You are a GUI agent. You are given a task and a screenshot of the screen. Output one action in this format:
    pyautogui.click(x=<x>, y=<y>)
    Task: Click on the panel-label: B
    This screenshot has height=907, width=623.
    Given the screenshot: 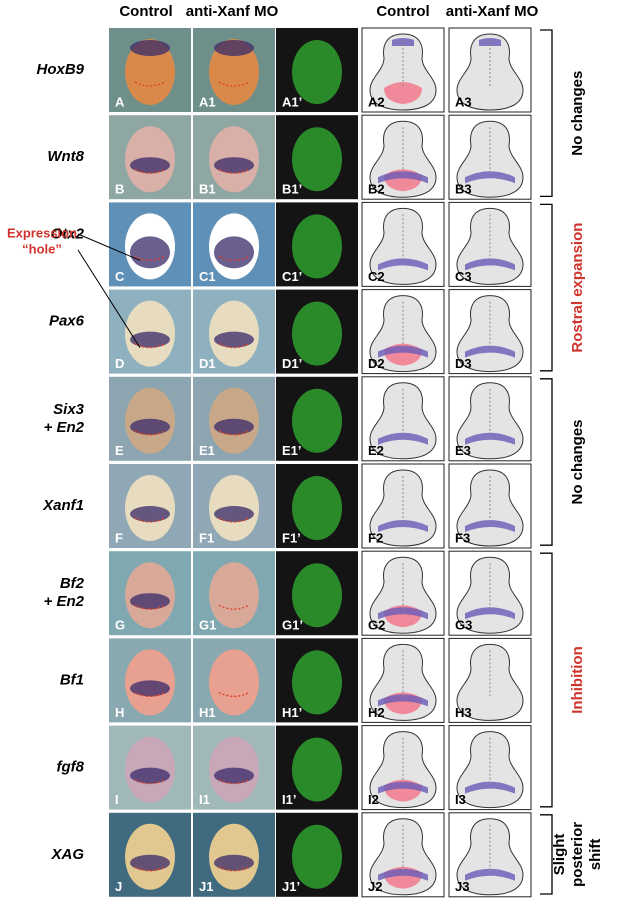 What is the action you would take?
    pyautogui.click(x=119, y=189)
    